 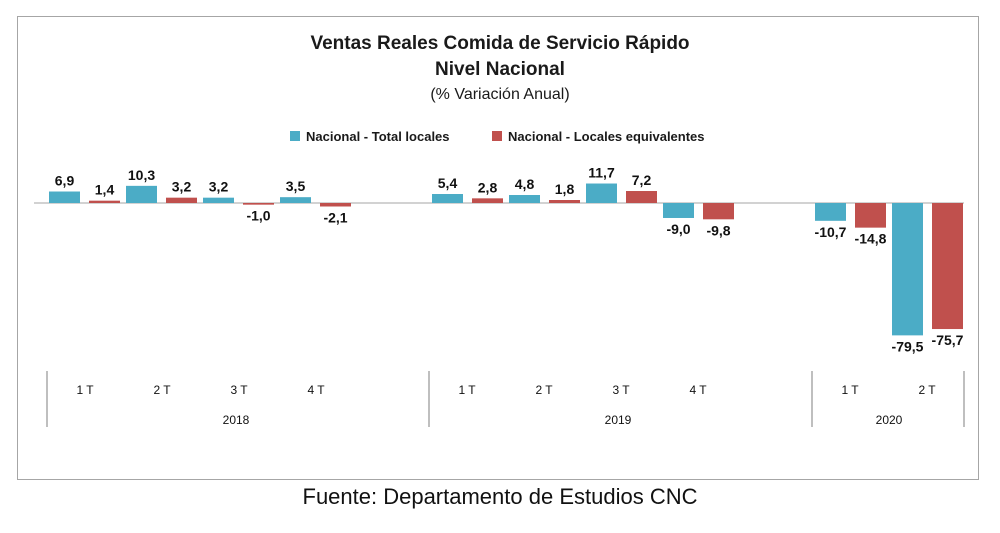 What do you see at coordinates (601, 173) in the screenshot?
I see `data-label-total-6: 11,7` at bounding box center [601, 173].